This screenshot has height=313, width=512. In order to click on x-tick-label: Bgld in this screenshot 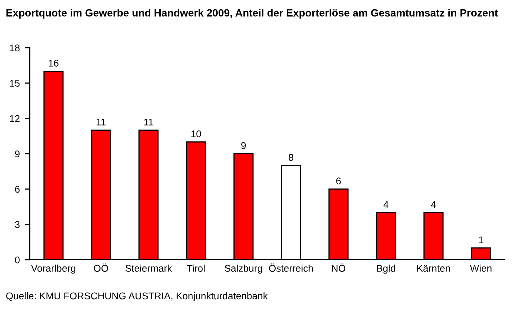, I will do `click(386, 269)`.